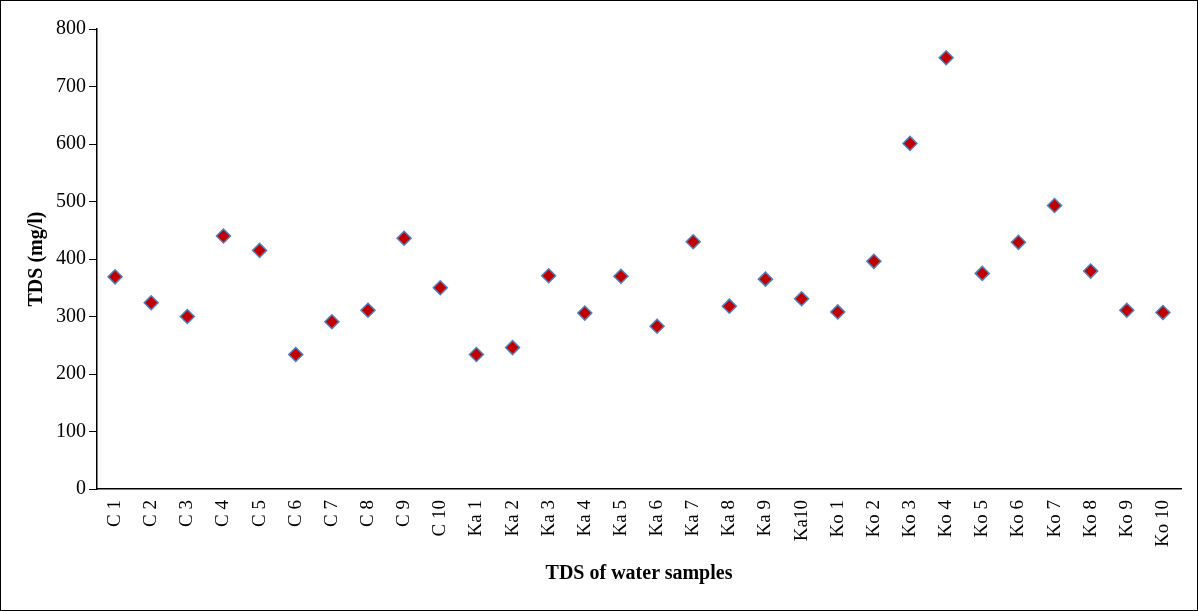 This screenshot has width=1198, height=611. I want to click on x-tick-label: Ko 7, so click(1053, 519).